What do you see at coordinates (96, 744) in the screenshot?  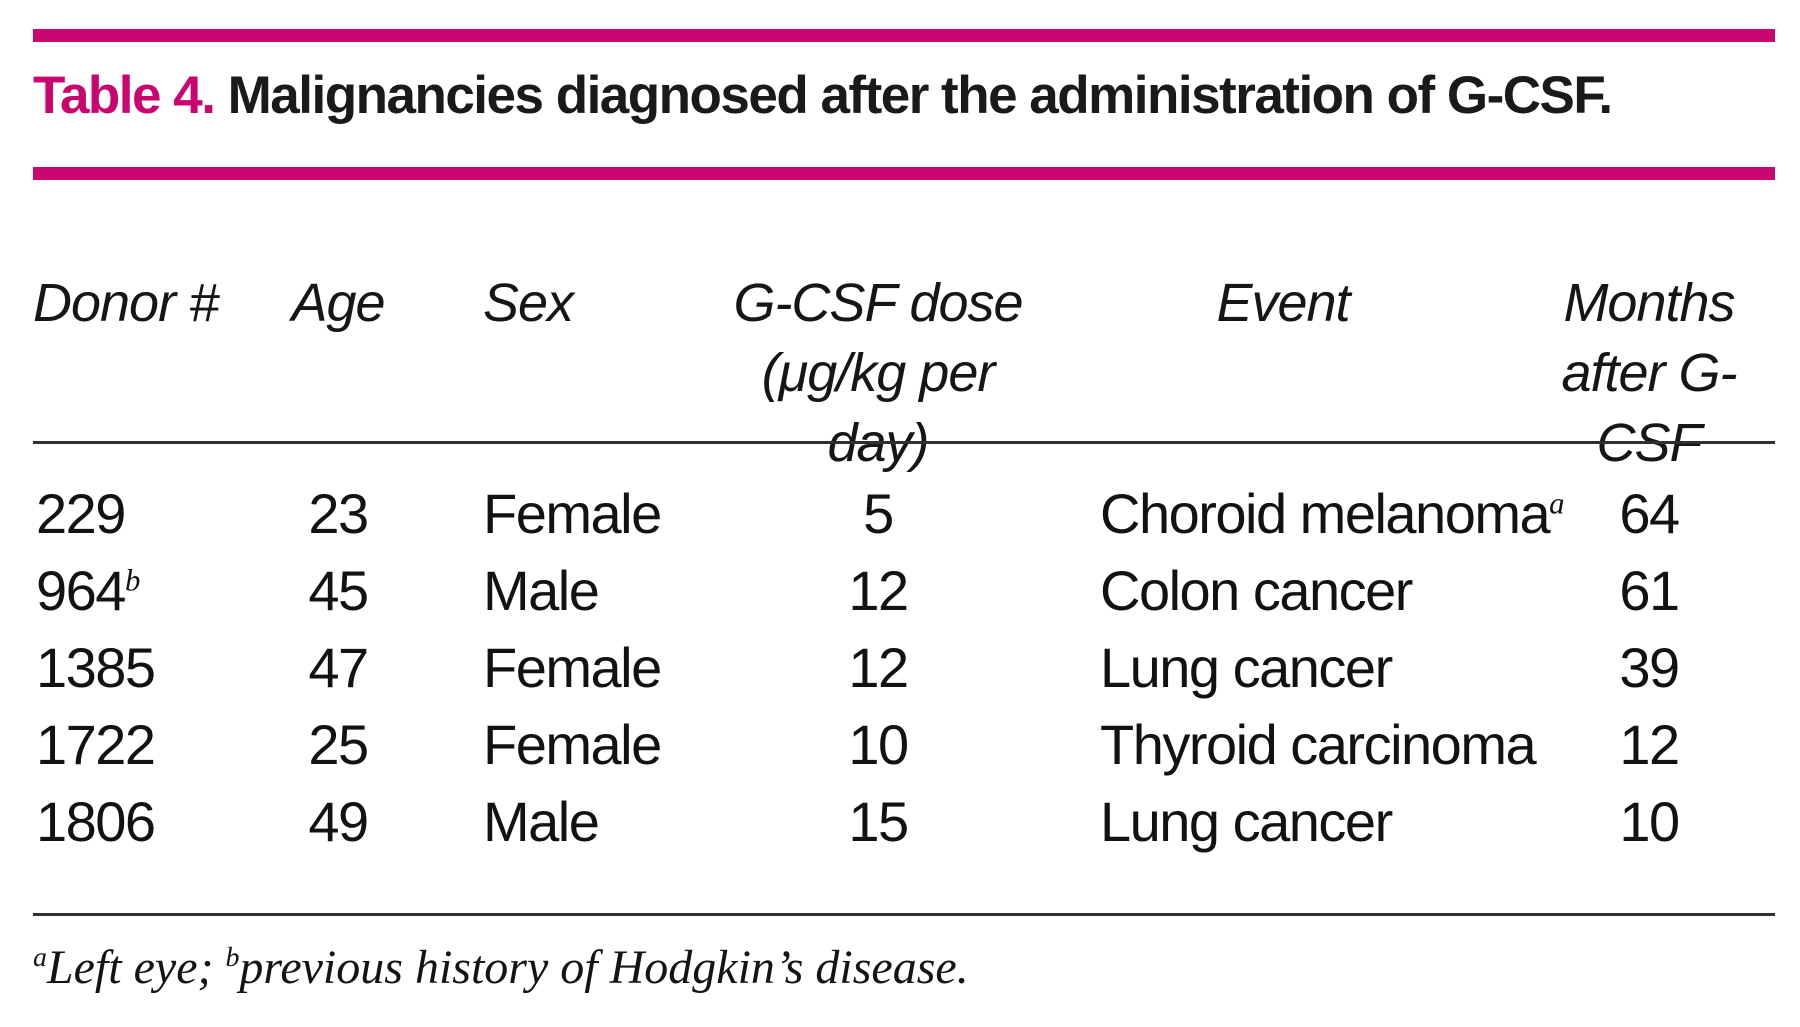 I see `donor-value: 1722` at bounding box center [96, 744].